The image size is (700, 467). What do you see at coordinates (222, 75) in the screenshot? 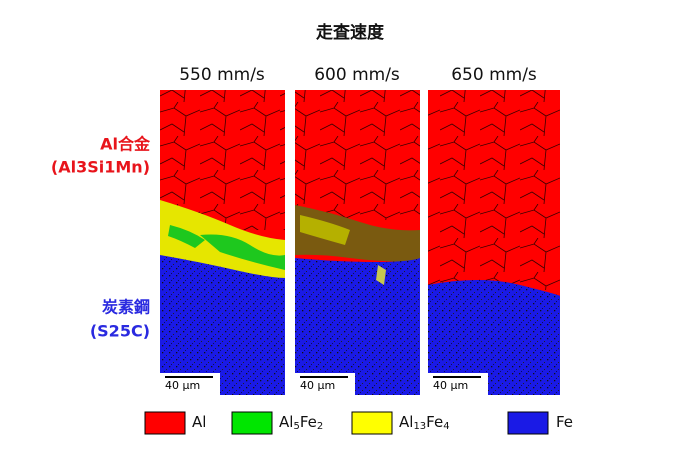
I see `column-header: 550 mm/s` at bounding box center [222, 75].